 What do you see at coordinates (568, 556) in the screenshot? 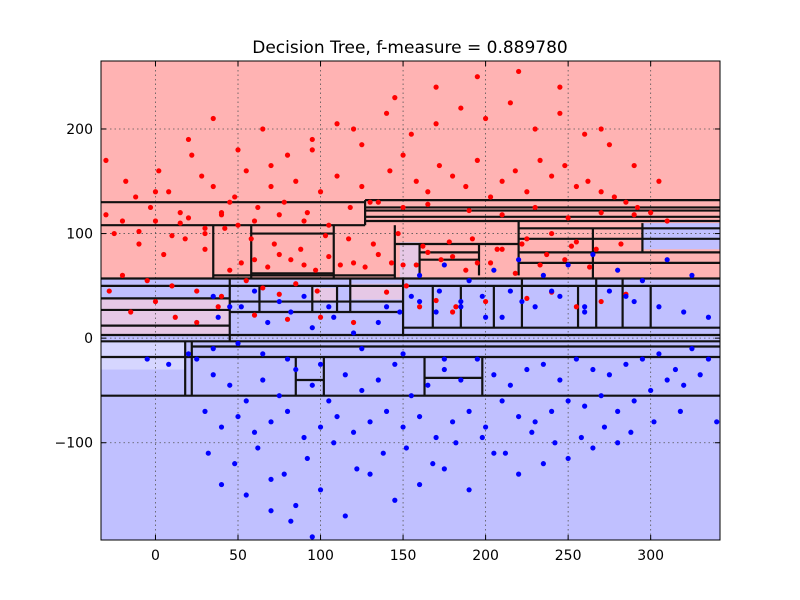
I see `x-tick-label: 250` at bounding box center [568, 556].